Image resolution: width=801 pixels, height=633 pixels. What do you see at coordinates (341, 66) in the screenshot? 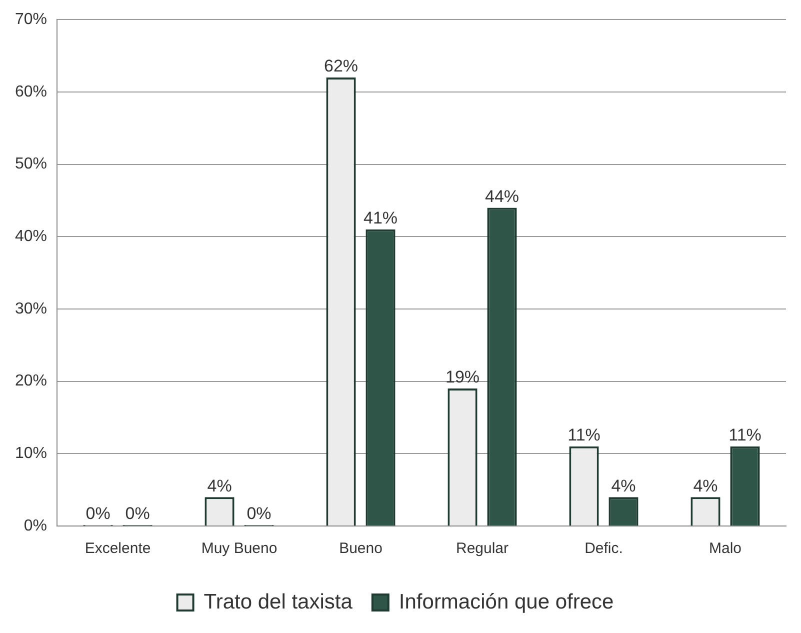
I see `data-label: 62%` at bounding box center [341, 66].